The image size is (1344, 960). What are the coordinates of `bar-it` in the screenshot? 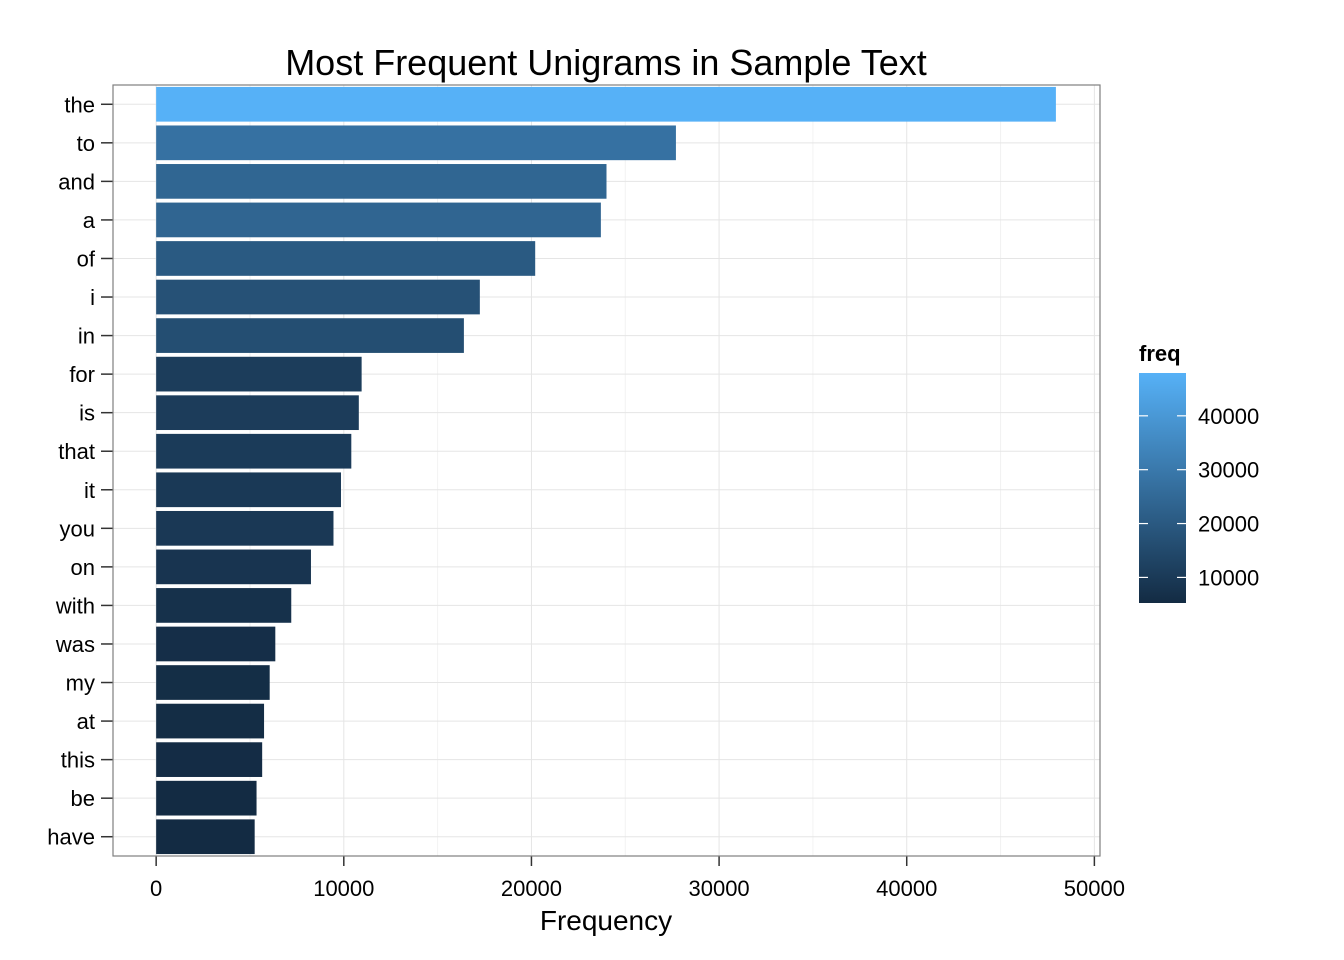 It's located at (248, 490).